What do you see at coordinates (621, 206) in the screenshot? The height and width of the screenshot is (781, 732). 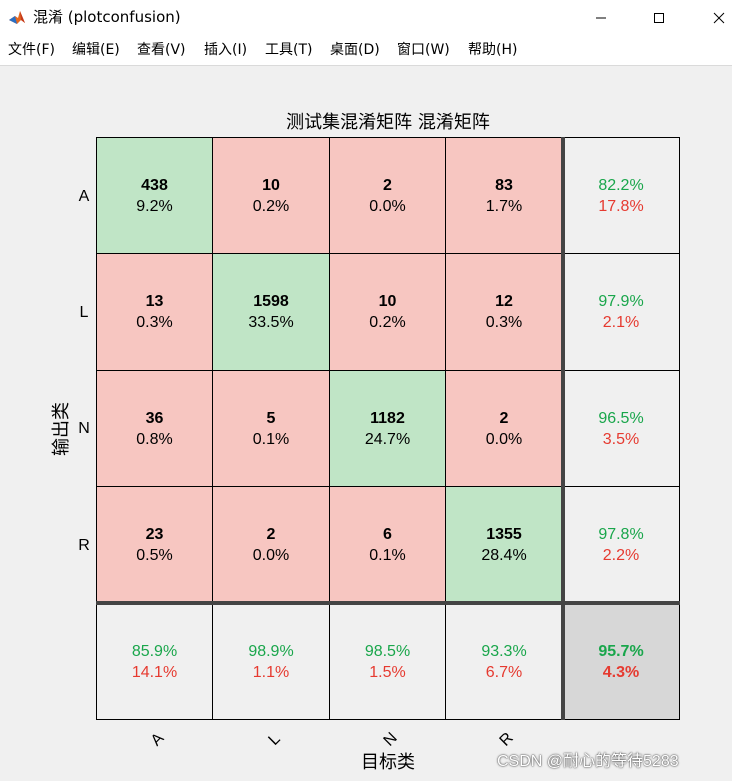 I see `error-rate: 17.8%` at bounding box center [621, 206].